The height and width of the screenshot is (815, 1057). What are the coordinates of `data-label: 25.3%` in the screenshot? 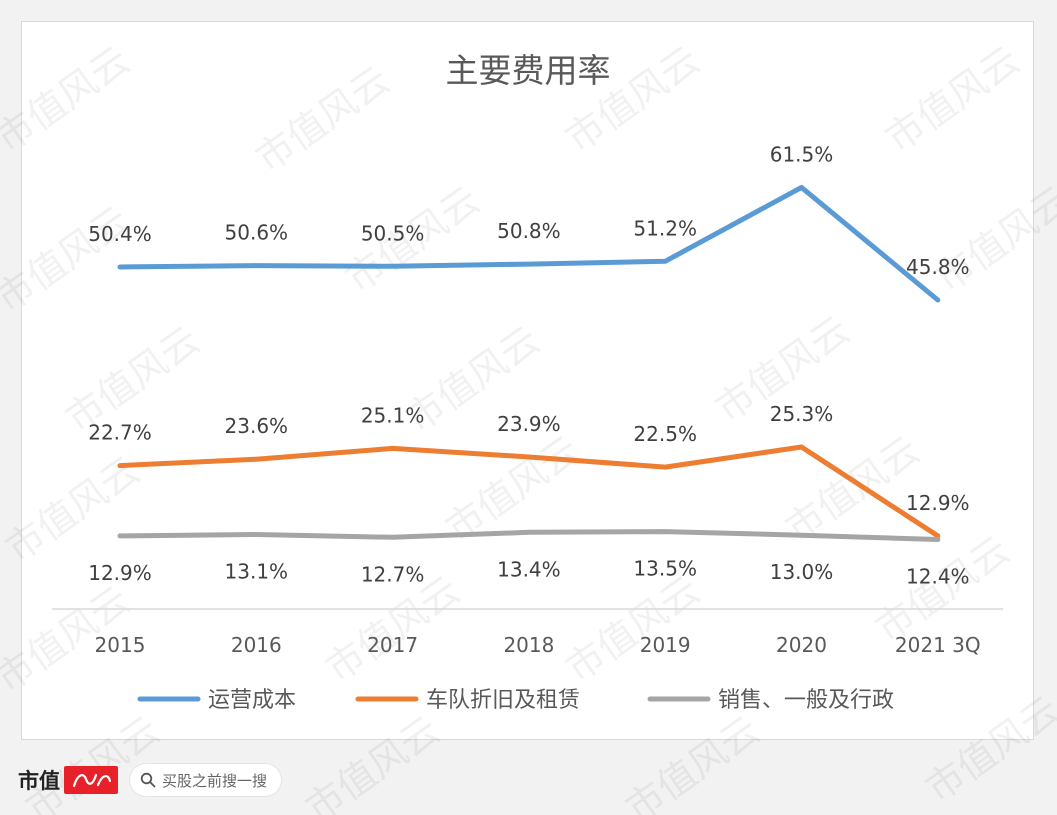 It's located at (802, 414).